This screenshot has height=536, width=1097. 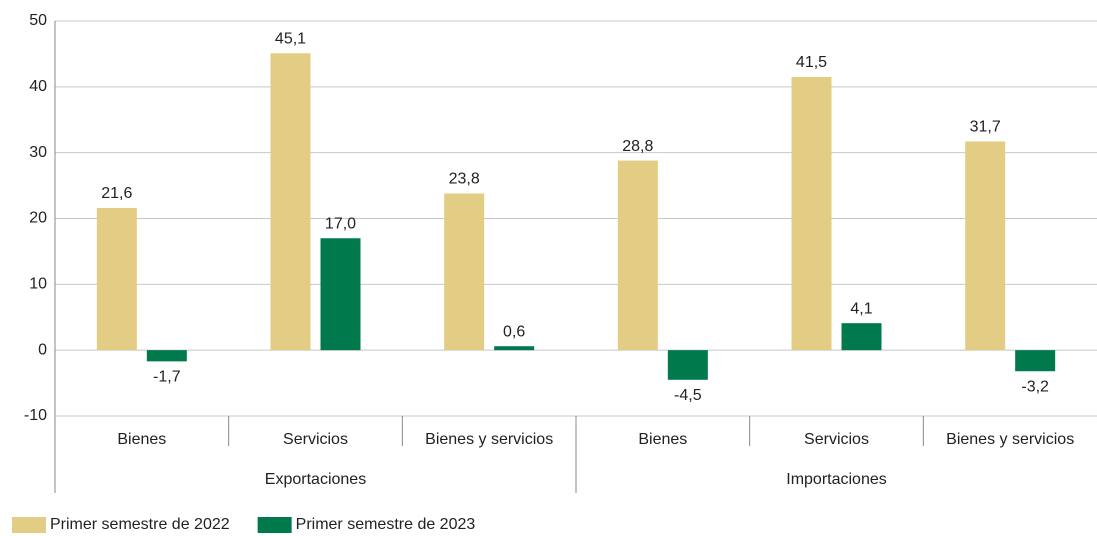 What do you see at coordinates (38, 86) in the screenshot?
I see `y-tick-label: 40` at bounding box center [38, 86].